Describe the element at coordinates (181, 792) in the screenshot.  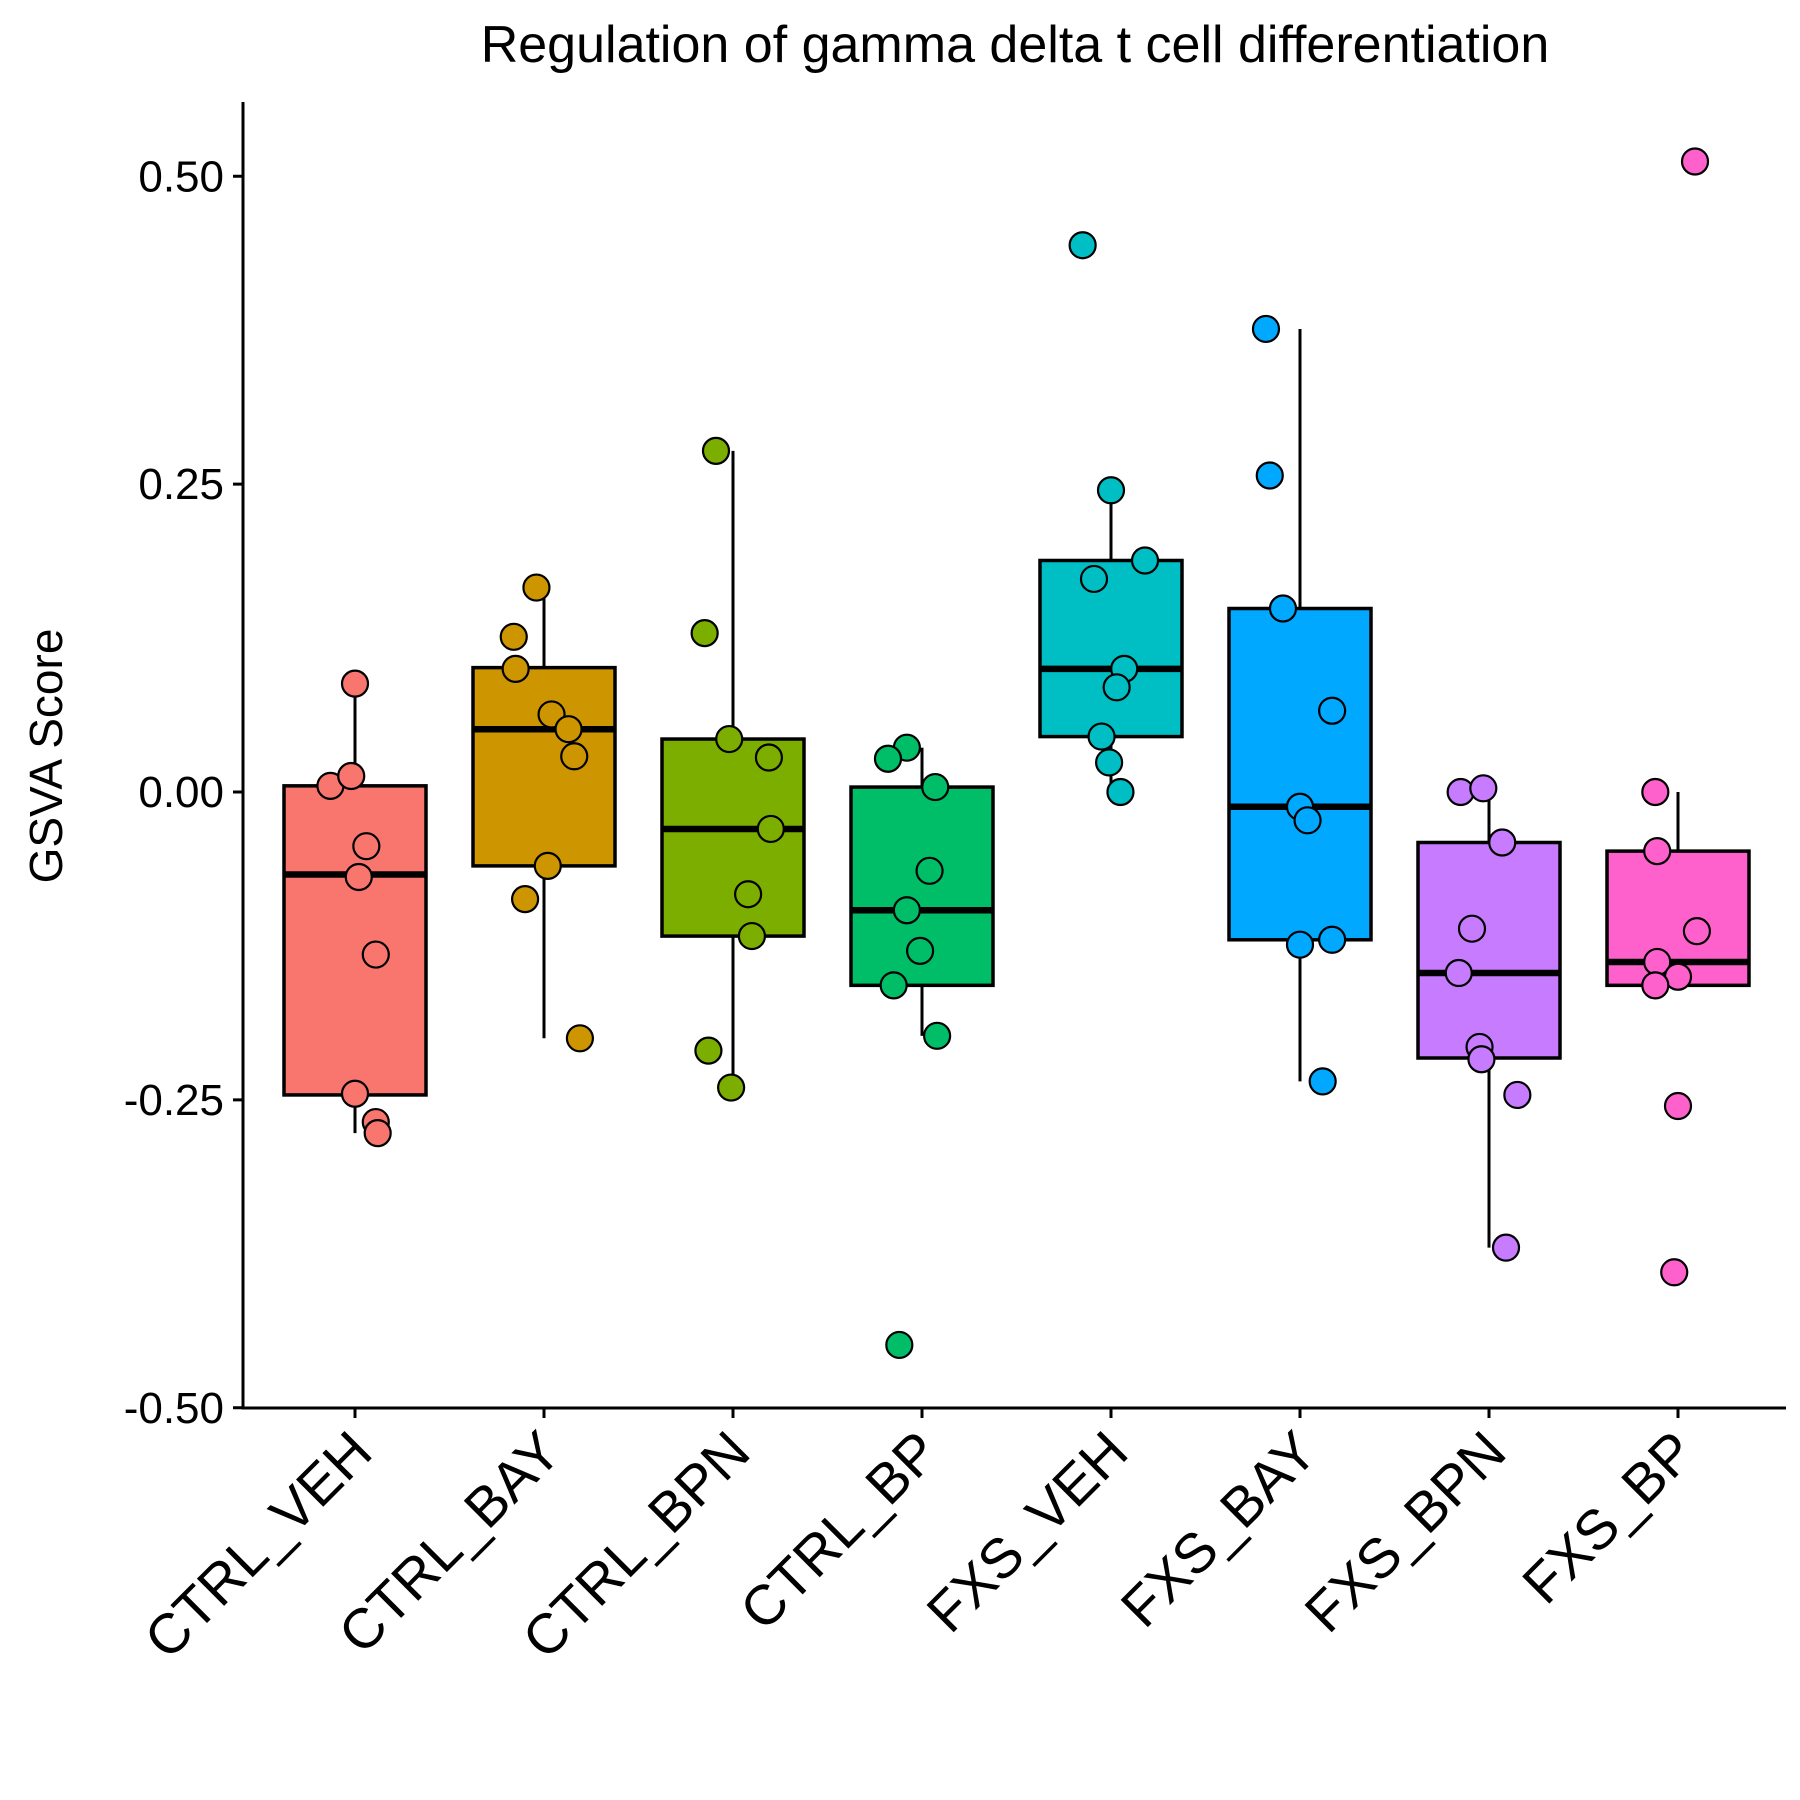
I see `y-tick-label: 0.00` at that location.